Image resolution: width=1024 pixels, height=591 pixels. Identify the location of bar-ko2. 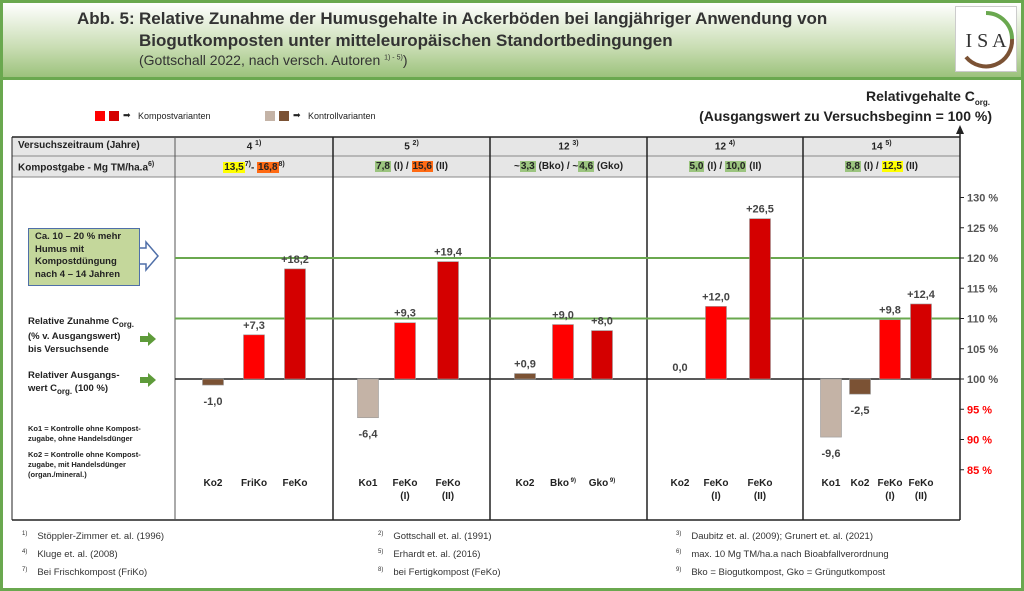
(525, 376).